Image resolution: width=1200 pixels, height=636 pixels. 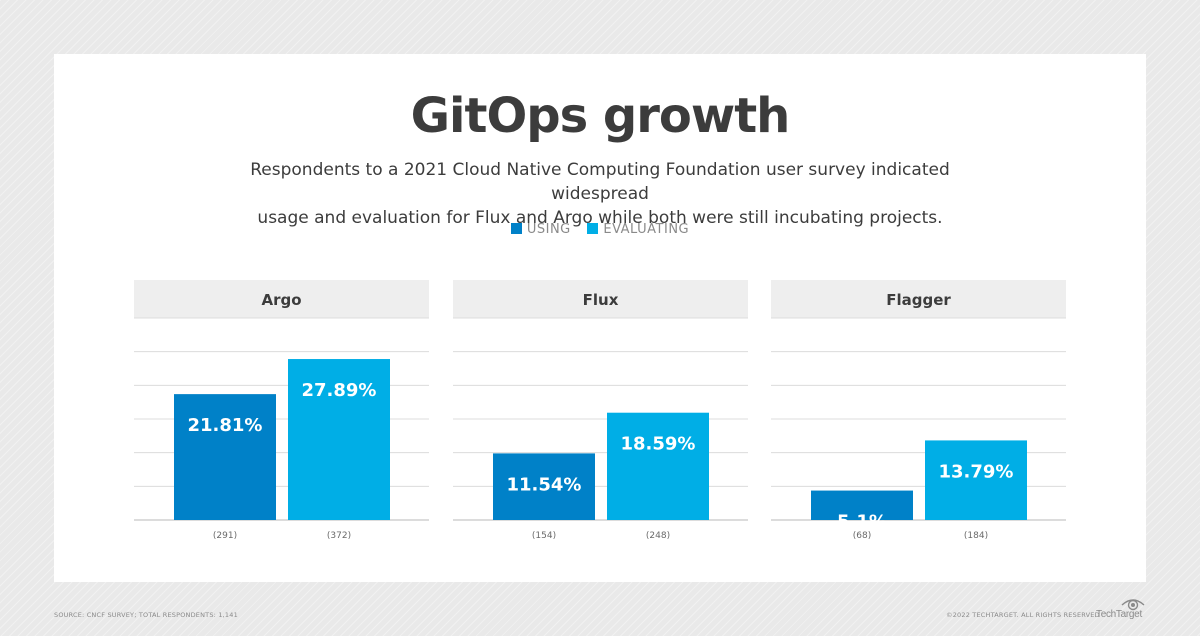 I want to click on data-label-flux-using: 11.54%, so click(x=544, y=484).